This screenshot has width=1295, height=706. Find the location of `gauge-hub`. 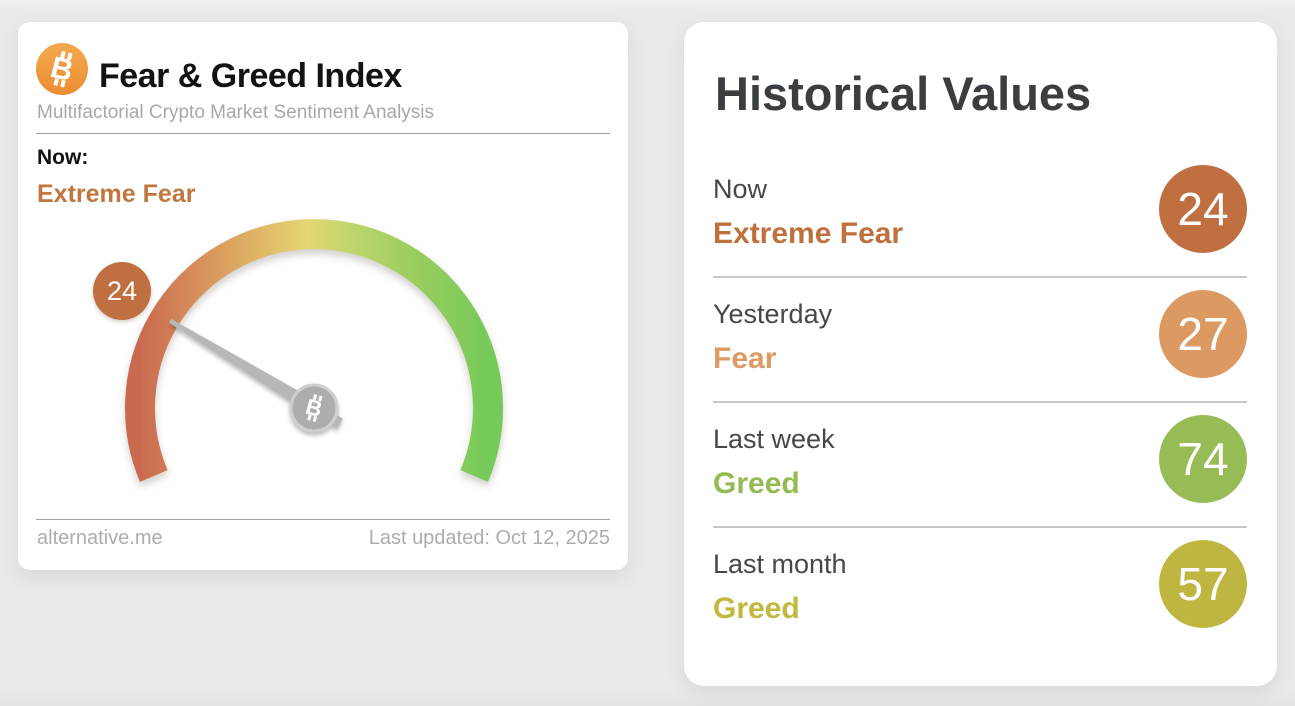

gauge-hub is located at coordinates (314, 408).